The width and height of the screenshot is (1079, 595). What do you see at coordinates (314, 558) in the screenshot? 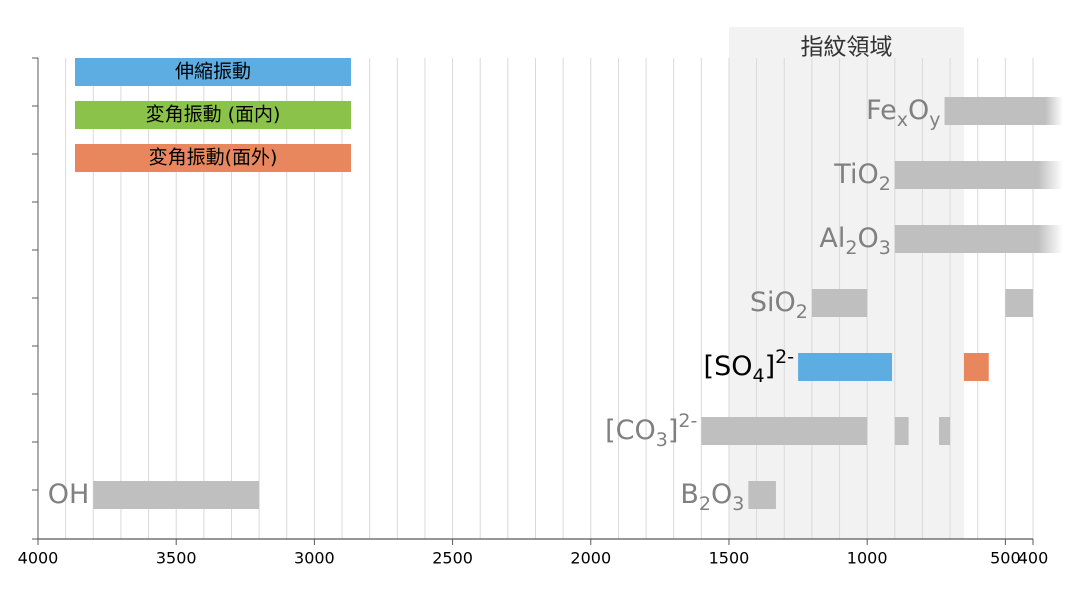
I see `x-tick-label: 3000` at bounding box center [314, 558].